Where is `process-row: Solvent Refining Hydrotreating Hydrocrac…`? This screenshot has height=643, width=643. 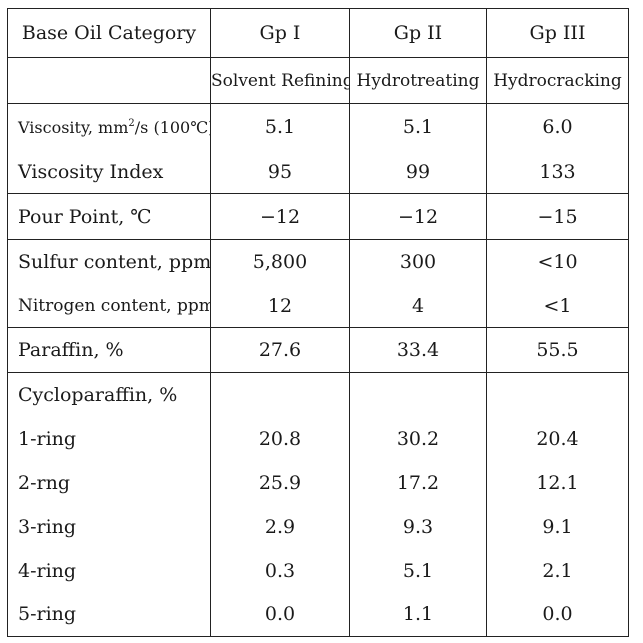
process-row: Solvent Refining Hydrotreating Hydrocrac… is located at coordinates (318, 80).